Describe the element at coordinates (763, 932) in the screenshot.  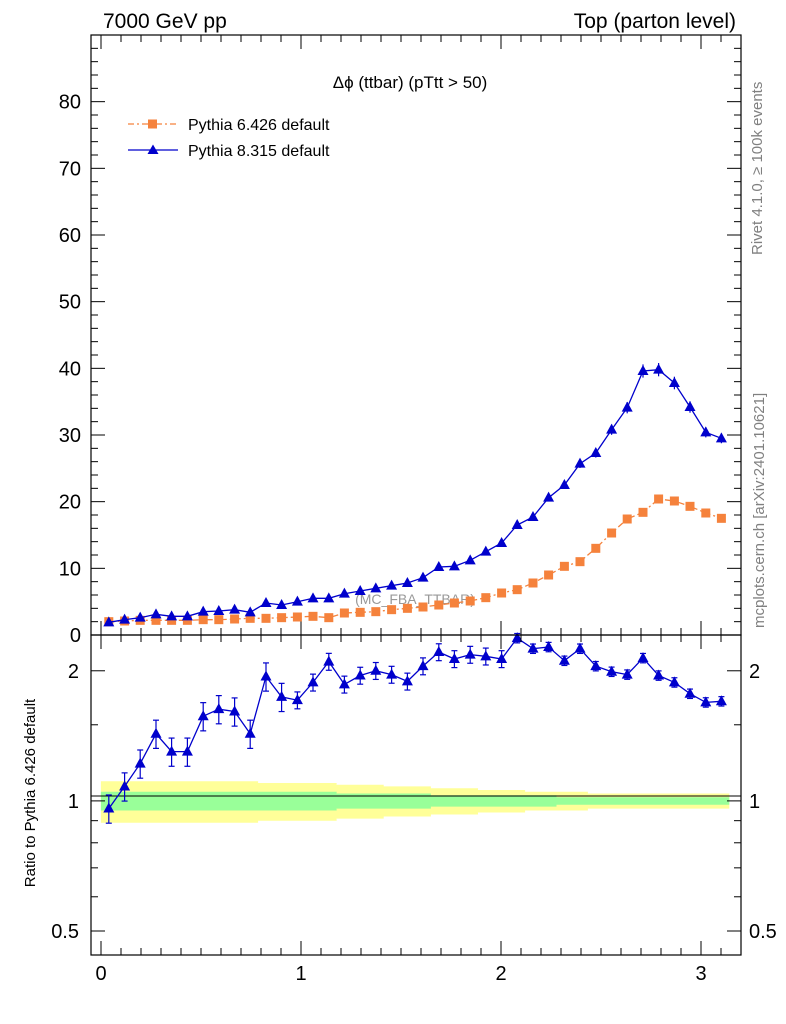
I see `ratio-y-tick-label-right: 0.5` at that location.